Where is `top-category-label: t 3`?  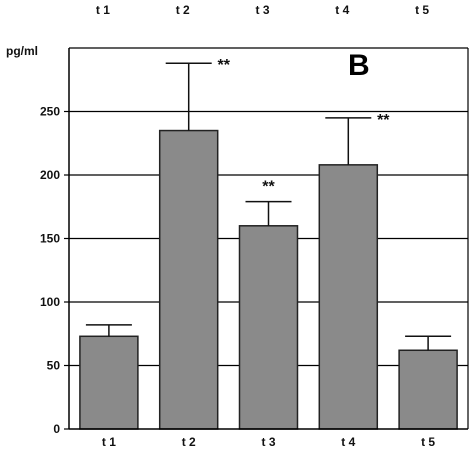
top-category-label: t 3 is located at coordinates (262, 10).